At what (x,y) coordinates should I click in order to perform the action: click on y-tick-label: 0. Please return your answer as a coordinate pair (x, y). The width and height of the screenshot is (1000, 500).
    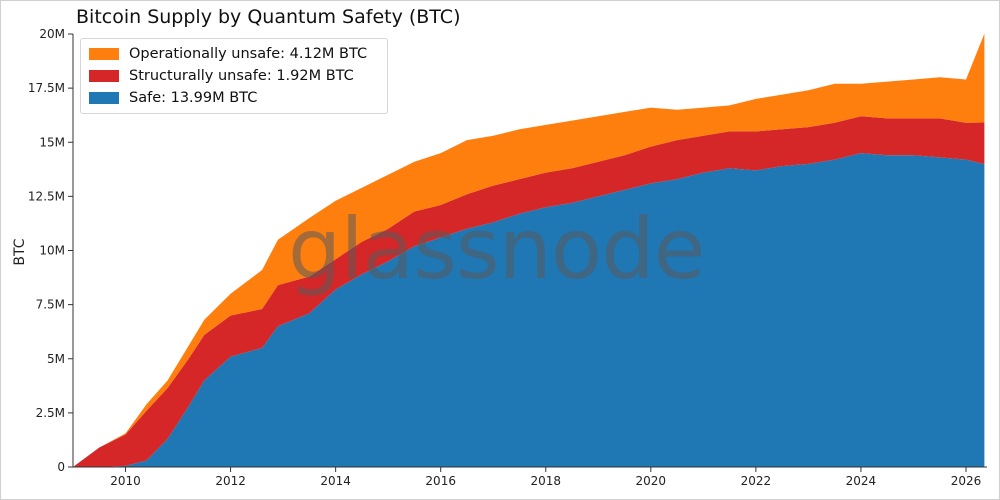
    Looking at the image, I should click on (61, 467).